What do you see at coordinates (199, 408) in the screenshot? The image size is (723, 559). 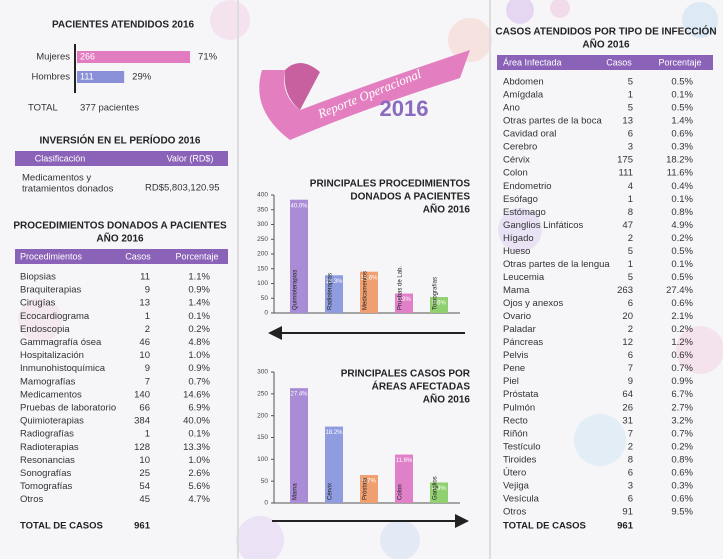 I see `table-cell: 6.9%` at bounding box center [199, 408].